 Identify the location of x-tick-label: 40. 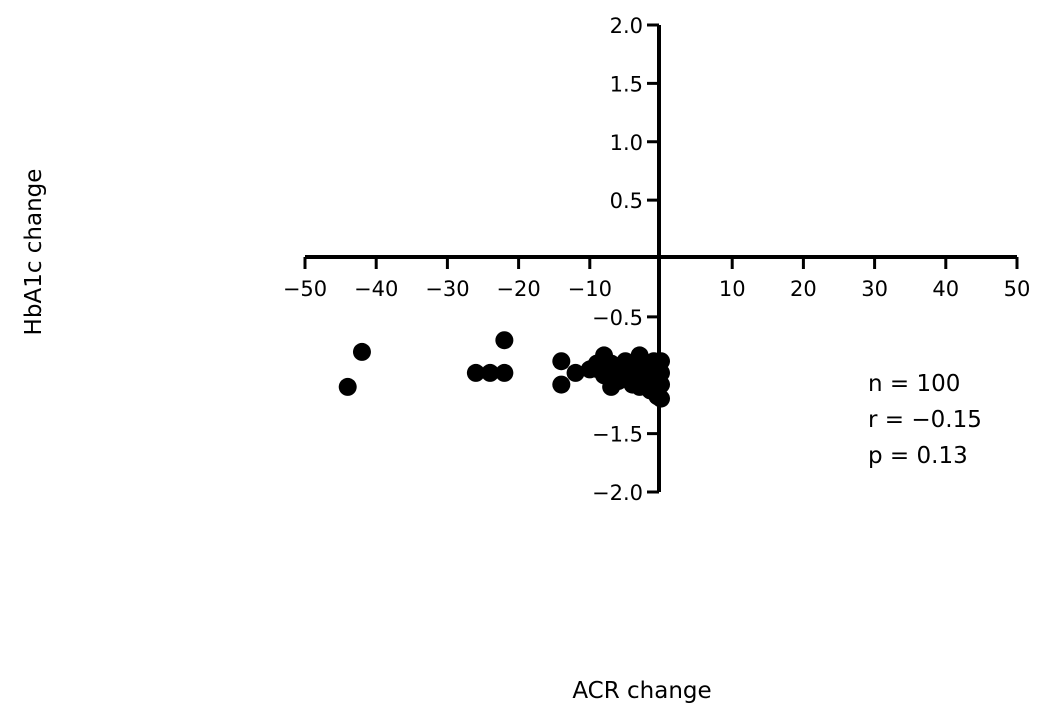
(945, 289).